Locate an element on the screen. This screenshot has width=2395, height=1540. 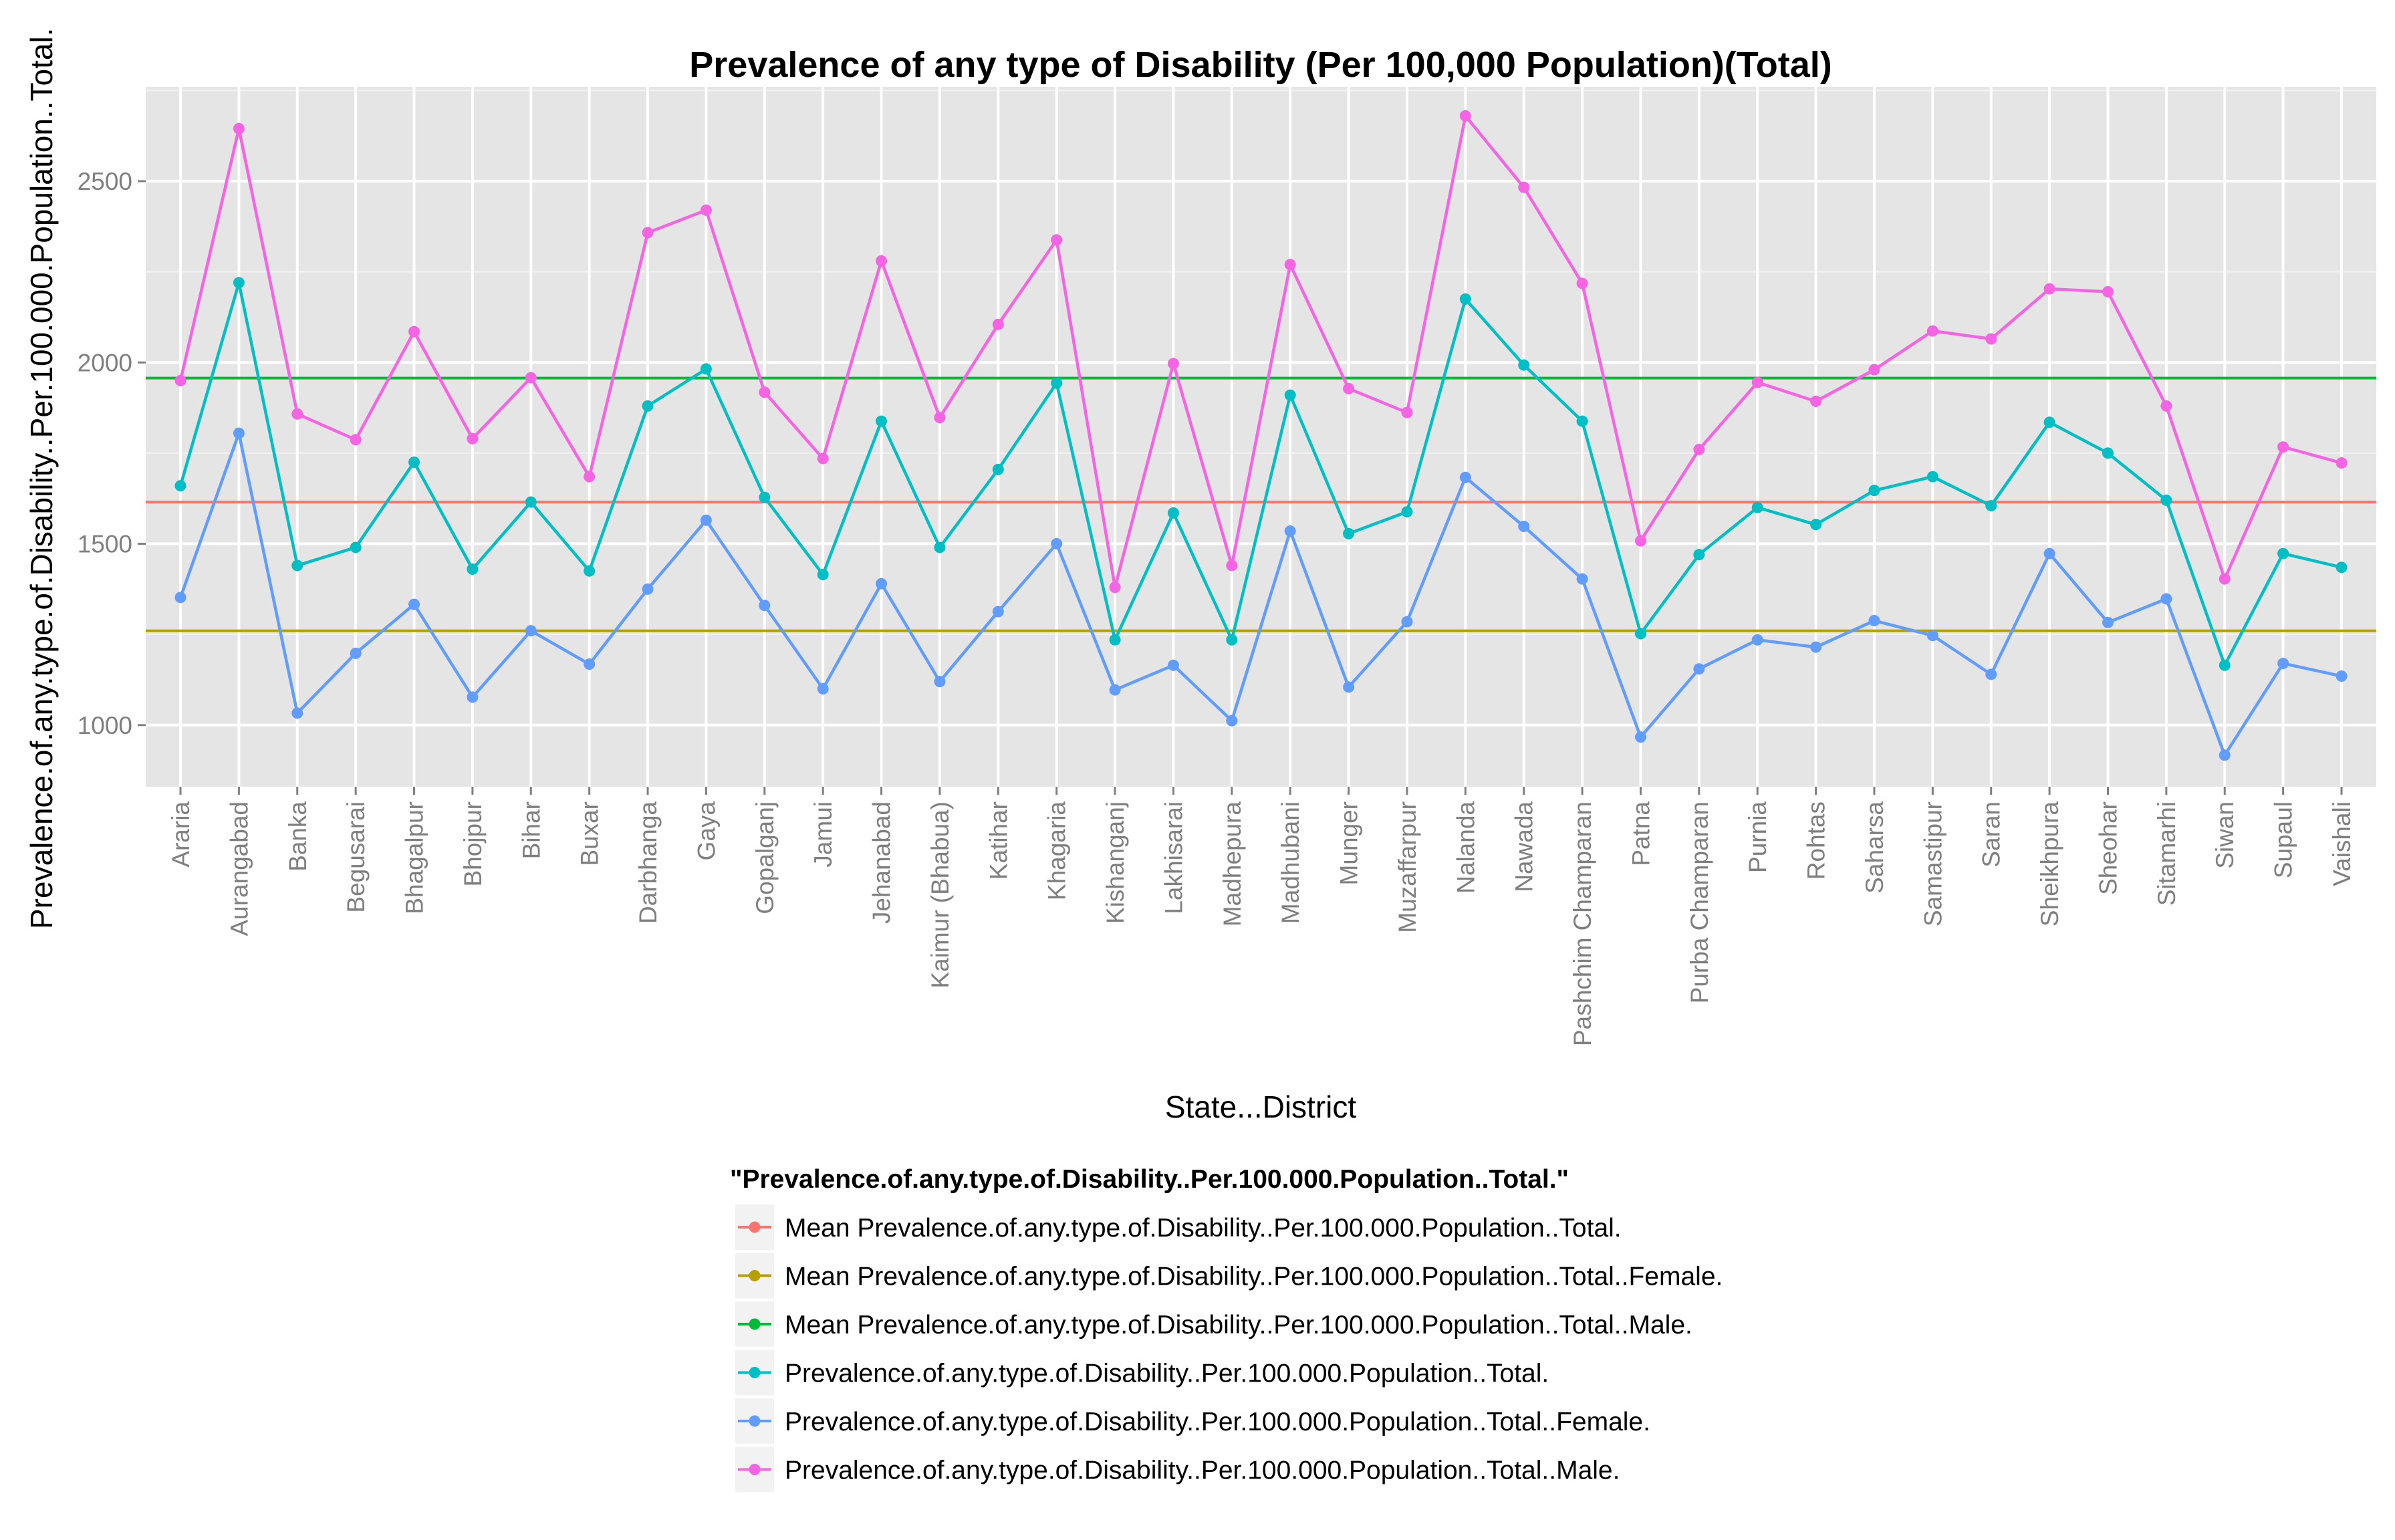
x-tick-label: Madhubani is located at coordinates (1290, 862).